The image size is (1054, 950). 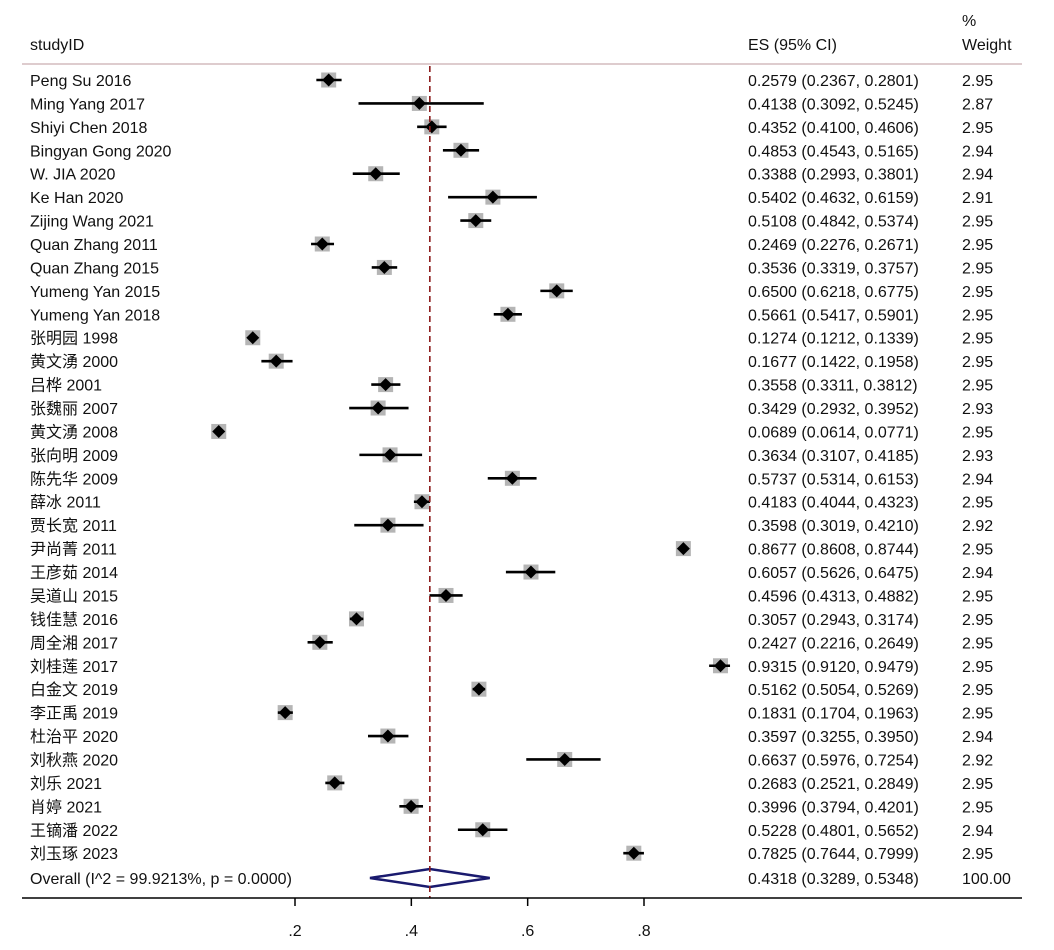 I want to click on study-es-ci: 0.5228 (0.4801, 0.5652), so click(x=833, y=831).